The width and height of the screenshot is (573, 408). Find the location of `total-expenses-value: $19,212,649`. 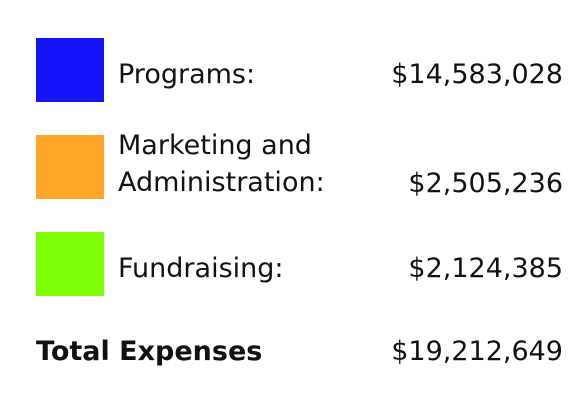

total-expenses-value: $19,212,649 is located at coordinates (477, 351).